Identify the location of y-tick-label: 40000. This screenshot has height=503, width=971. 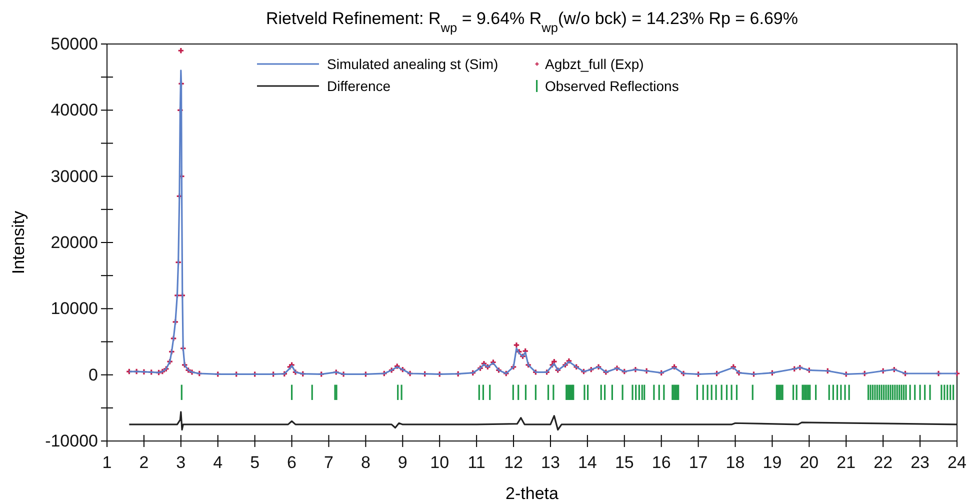
(74, 110).